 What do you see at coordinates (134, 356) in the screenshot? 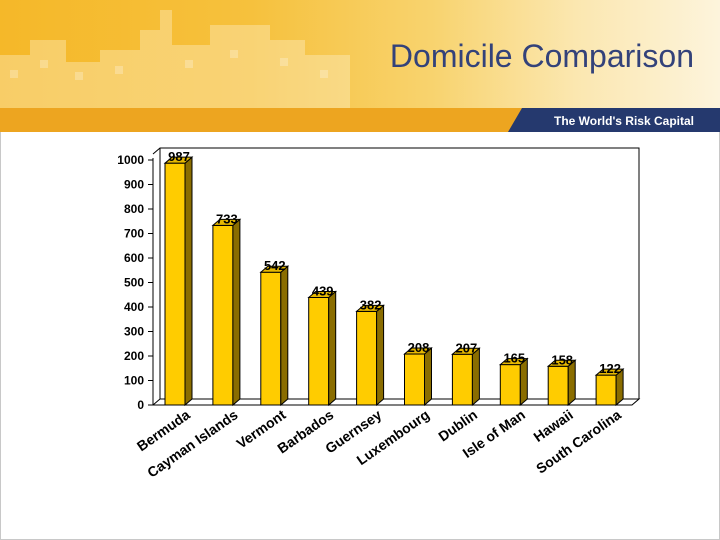
I see `y-tick-label: 200` at bounding box center [134, 356].